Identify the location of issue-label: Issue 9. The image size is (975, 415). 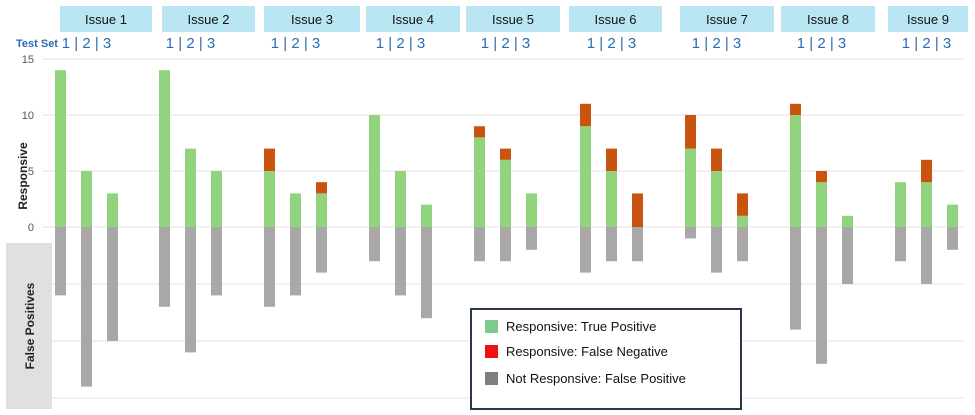
(928, 19).